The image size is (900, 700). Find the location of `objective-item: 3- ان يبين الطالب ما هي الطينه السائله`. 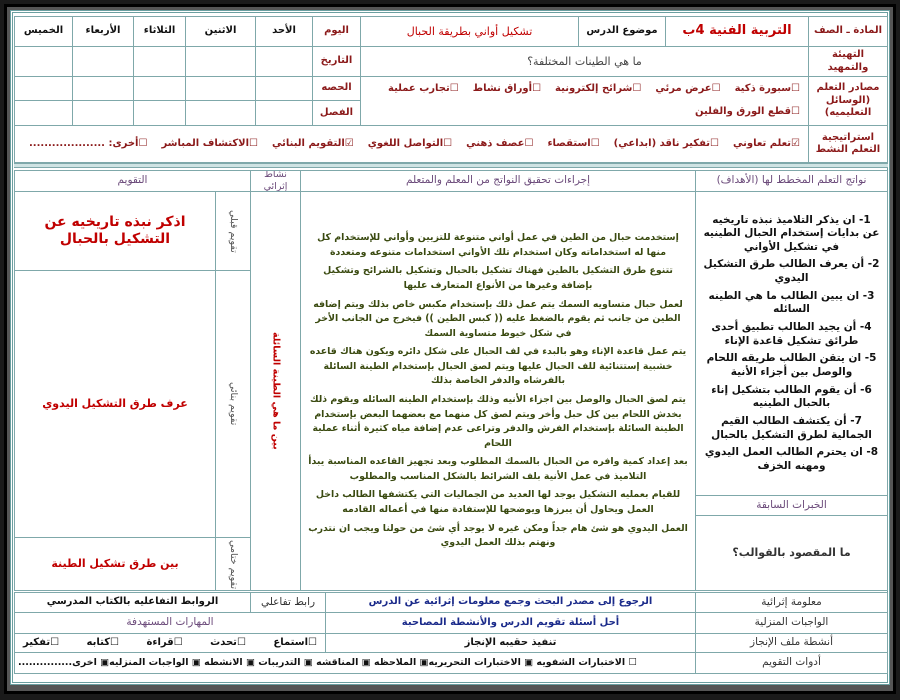

objective-item: 3- ان يبين الطالب ما هي الطينه السائله is located at coordinates (791, 302).